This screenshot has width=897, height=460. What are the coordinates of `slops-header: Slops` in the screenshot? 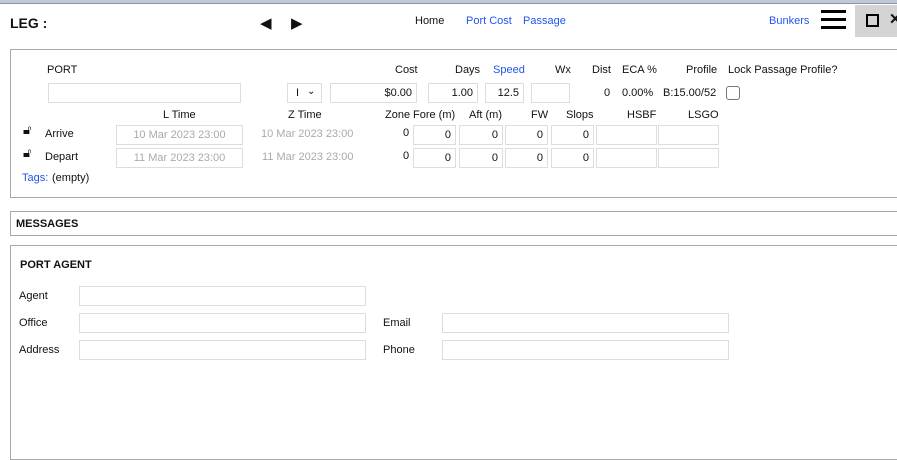 It's located at (580, 115).